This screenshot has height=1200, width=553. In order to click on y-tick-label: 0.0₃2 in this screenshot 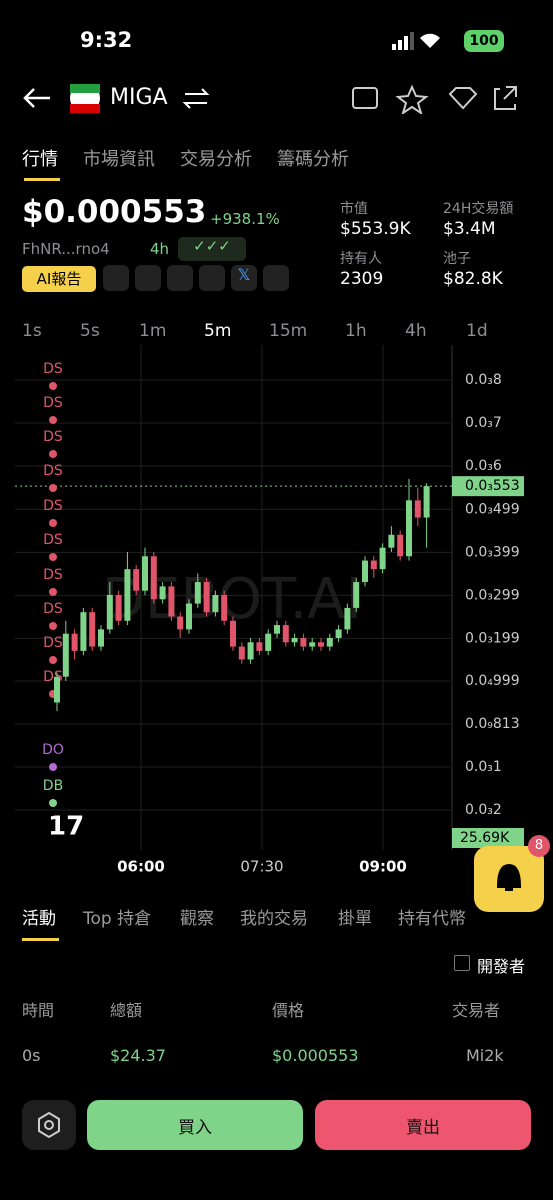, I will do `click(483, 810)`.